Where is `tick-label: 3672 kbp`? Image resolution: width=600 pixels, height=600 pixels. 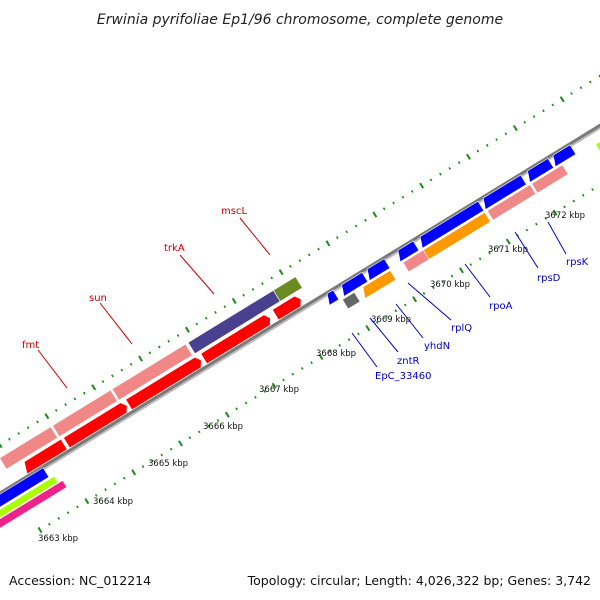
tick-label: 3672 kbp is located at coordinates (565, 216).